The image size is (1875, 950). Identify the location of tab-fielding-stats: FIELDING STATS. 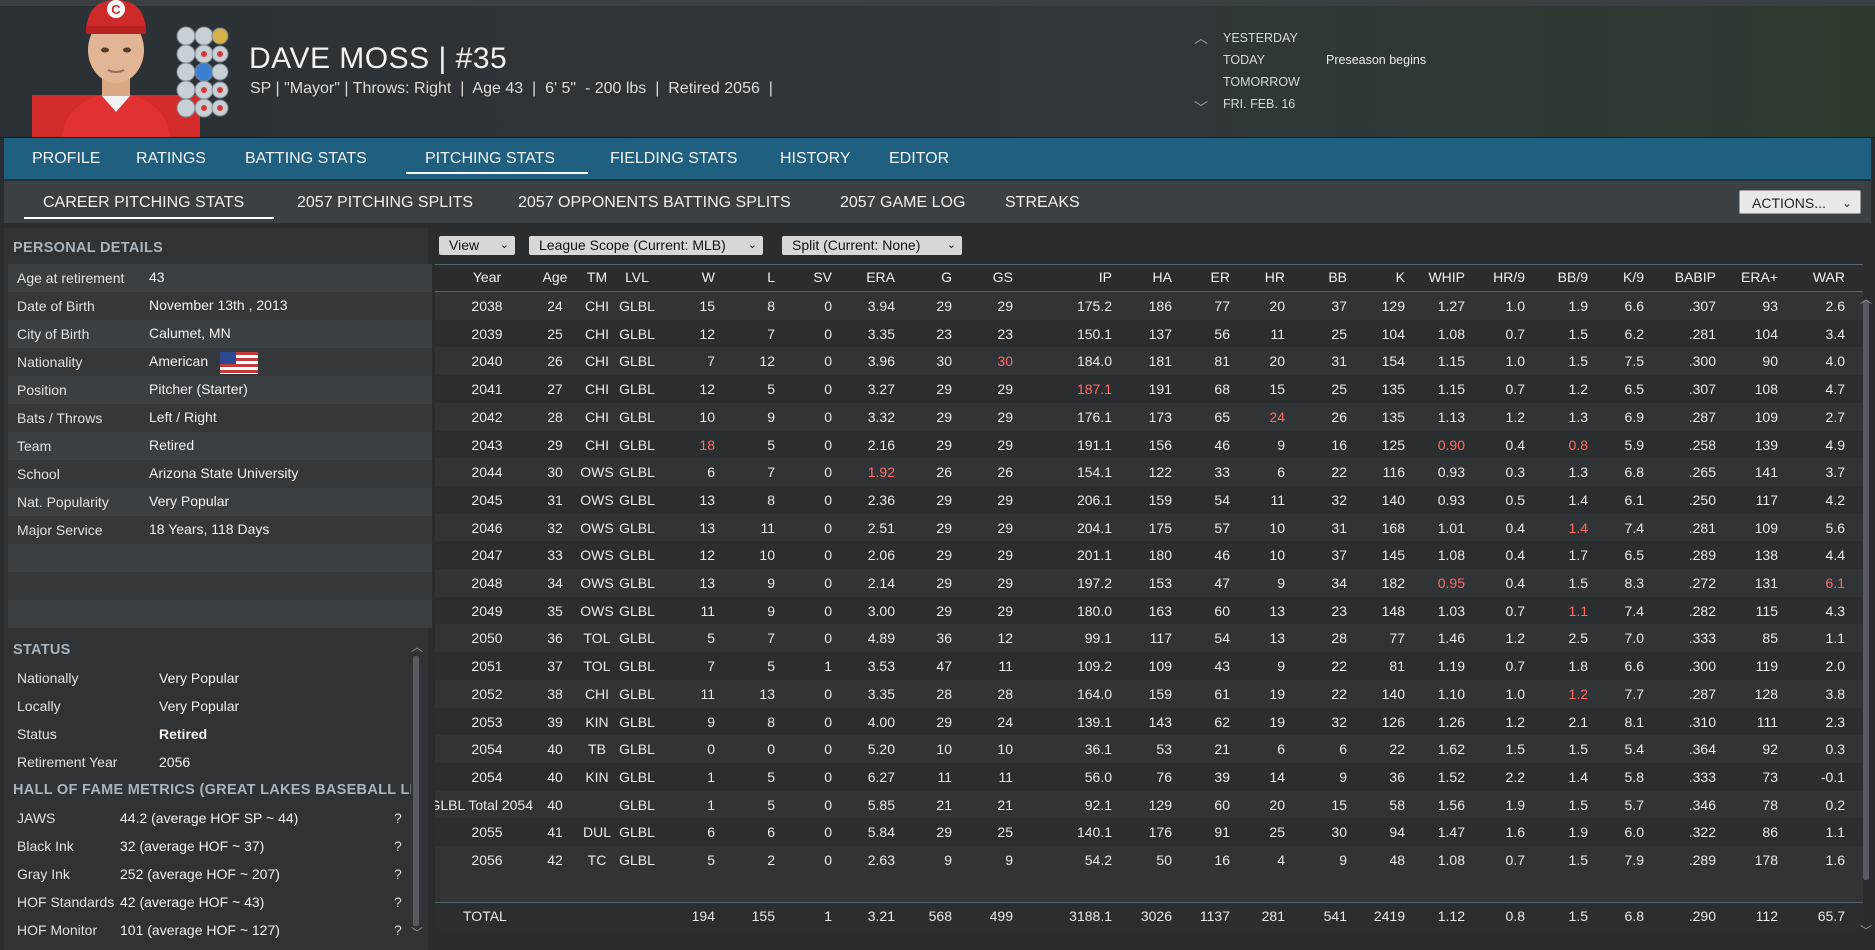
(674, 158).